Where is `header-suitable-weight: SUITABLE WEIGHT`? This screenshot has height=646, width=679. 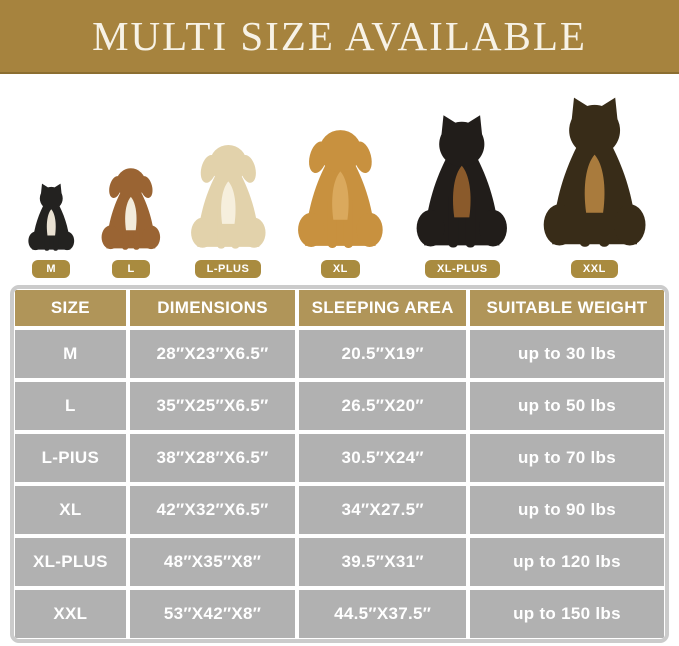 header-suitable-weight: SUITABLE WEIGHT is located at coordinates (566, 308).